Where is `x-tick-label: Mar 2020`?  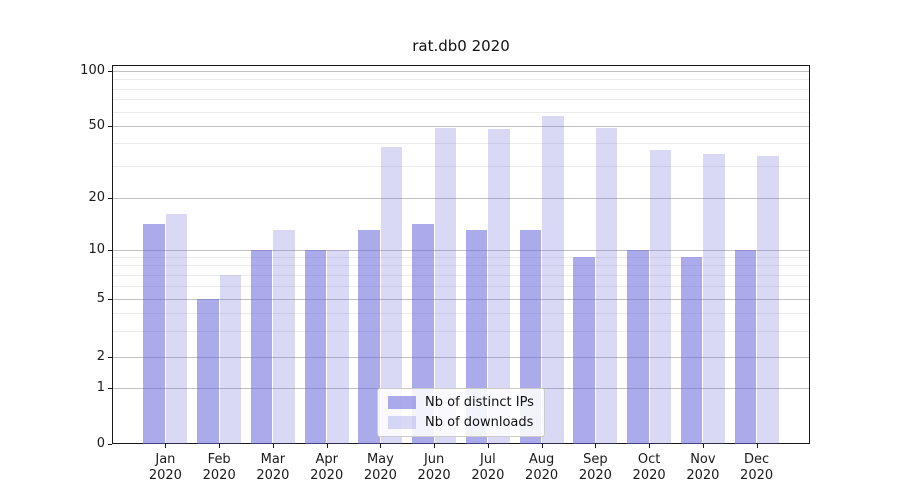
x-tick-label: Mar 2020 is located at coordinates (273, 467).